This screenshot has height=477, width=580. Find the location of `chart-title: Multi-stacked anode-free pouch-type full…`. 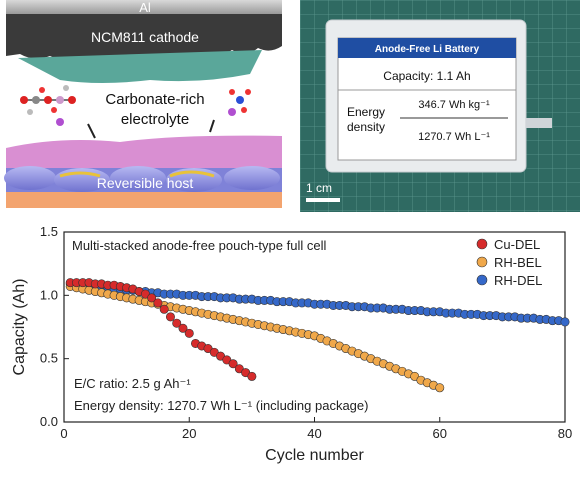

chart-title: Multi-stacked anode-free pouch-type full… is located at coordinates (199, 245).